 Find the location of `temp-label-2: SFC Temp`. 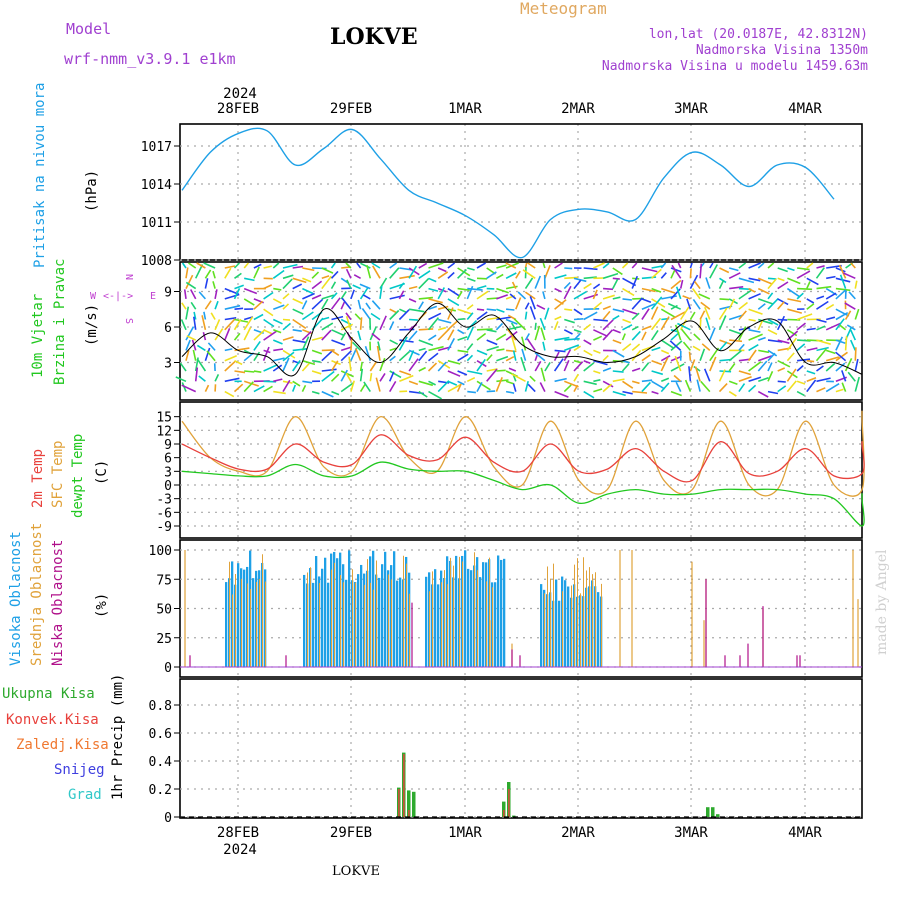

temp-label-2: SFC Temp is located at coordinates (58, 474).